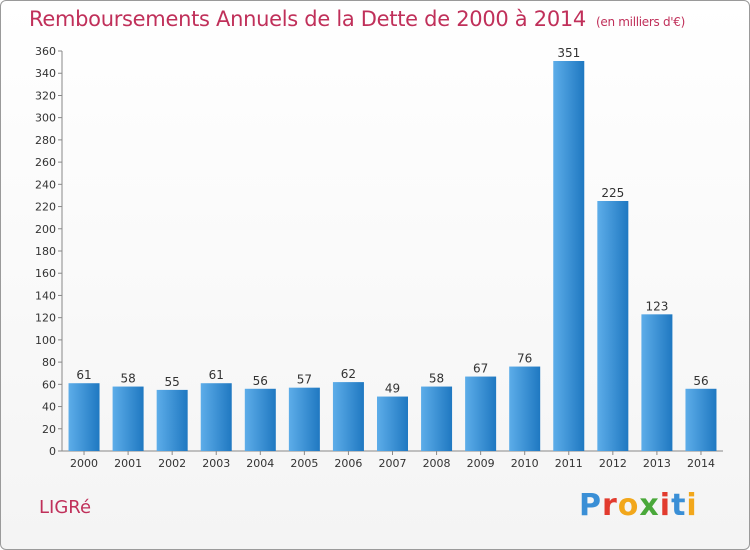 Image resolution: width=750 pixels, height=550 pixels. What do you see at coordinates (649, 505) in the screenshot?
I see `logo-letter: x` at bounding box center [649, 505].